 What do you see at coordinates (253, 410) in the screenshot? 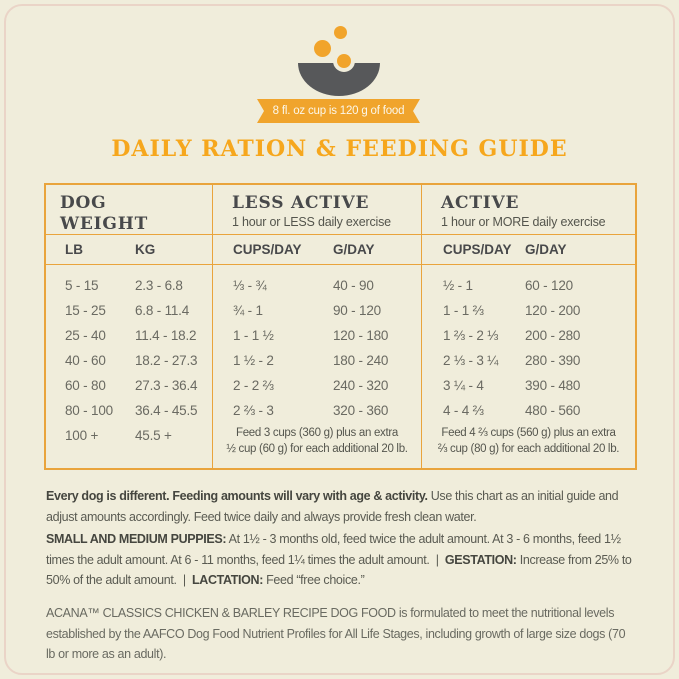
I see `cups-value: 2 ⅔ - 3` at bounding box center [253, 410].